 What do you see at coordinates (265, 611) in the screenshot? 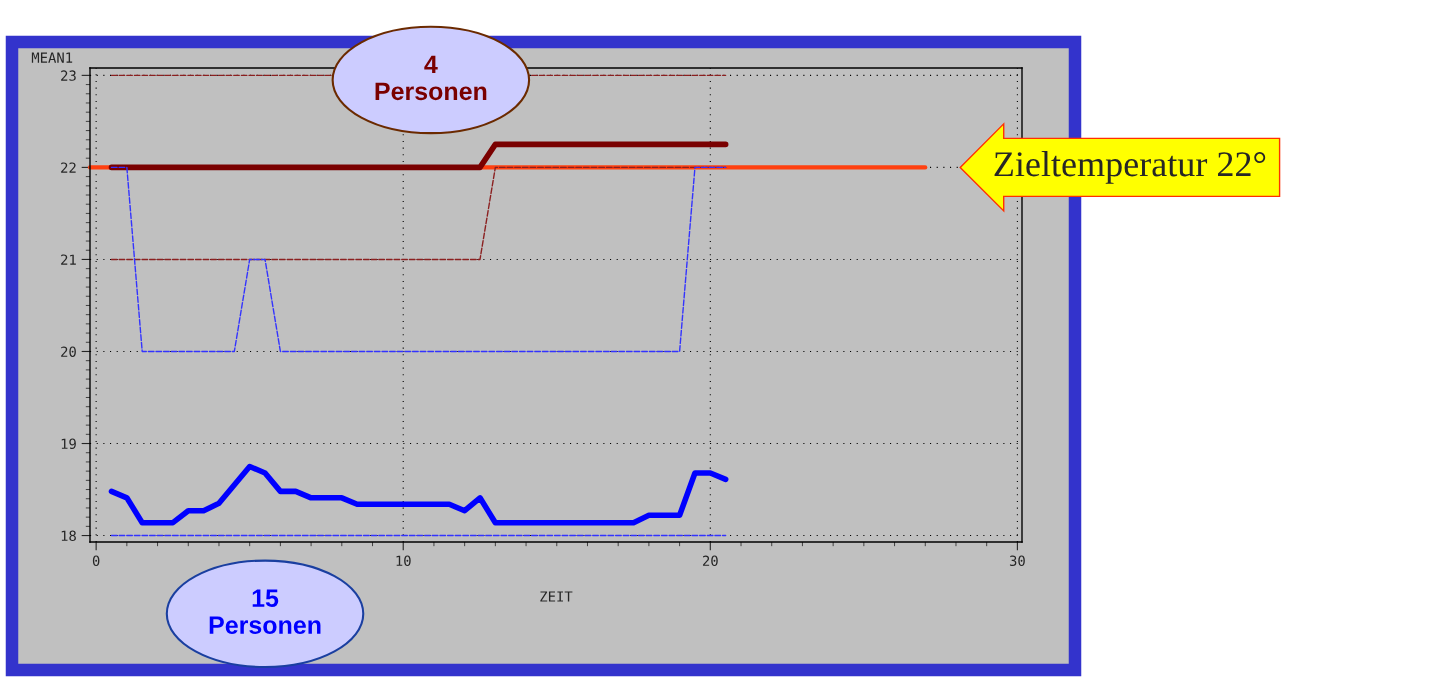
I see `text: 15 Personen` at bounding box center [265, 611].